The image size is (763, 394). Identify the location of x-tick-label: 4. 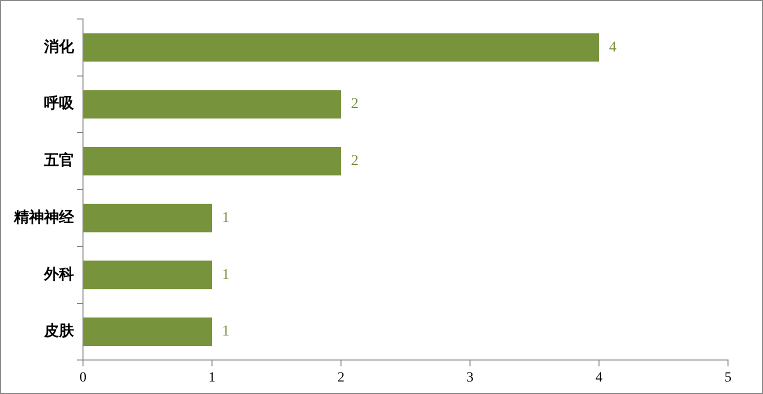
(599, 378).